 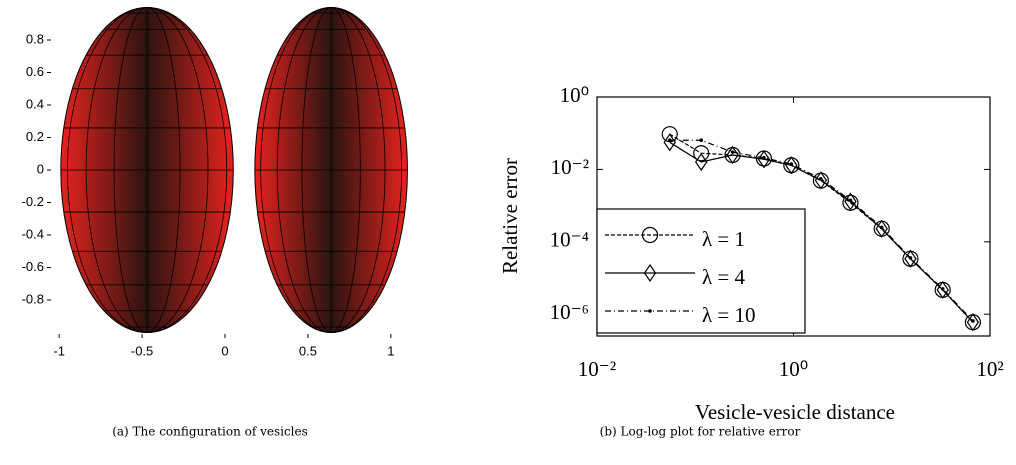 I want to click on x-tick-label: 10⁰, so click(x=793, y=369).